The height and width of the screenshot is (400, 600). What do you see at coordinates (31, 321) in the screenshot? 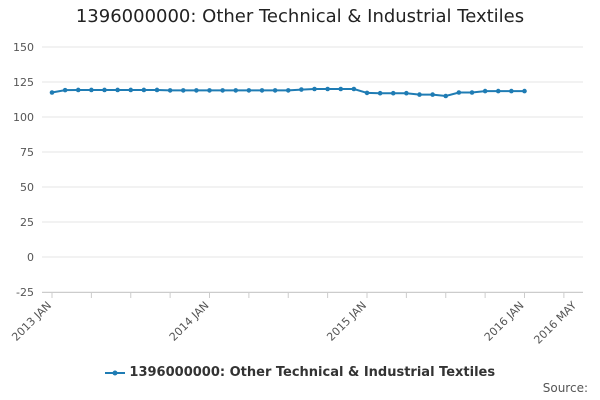
I see `x-tick-label: 2013 JAN` at bounding box center [31, 321].